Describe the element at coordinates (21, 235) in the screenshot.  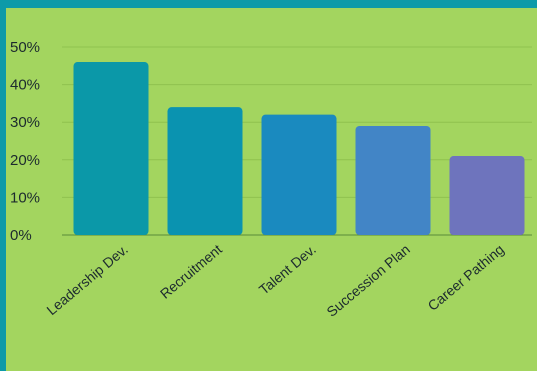
I see `y-tick-label: 0%` at that location.